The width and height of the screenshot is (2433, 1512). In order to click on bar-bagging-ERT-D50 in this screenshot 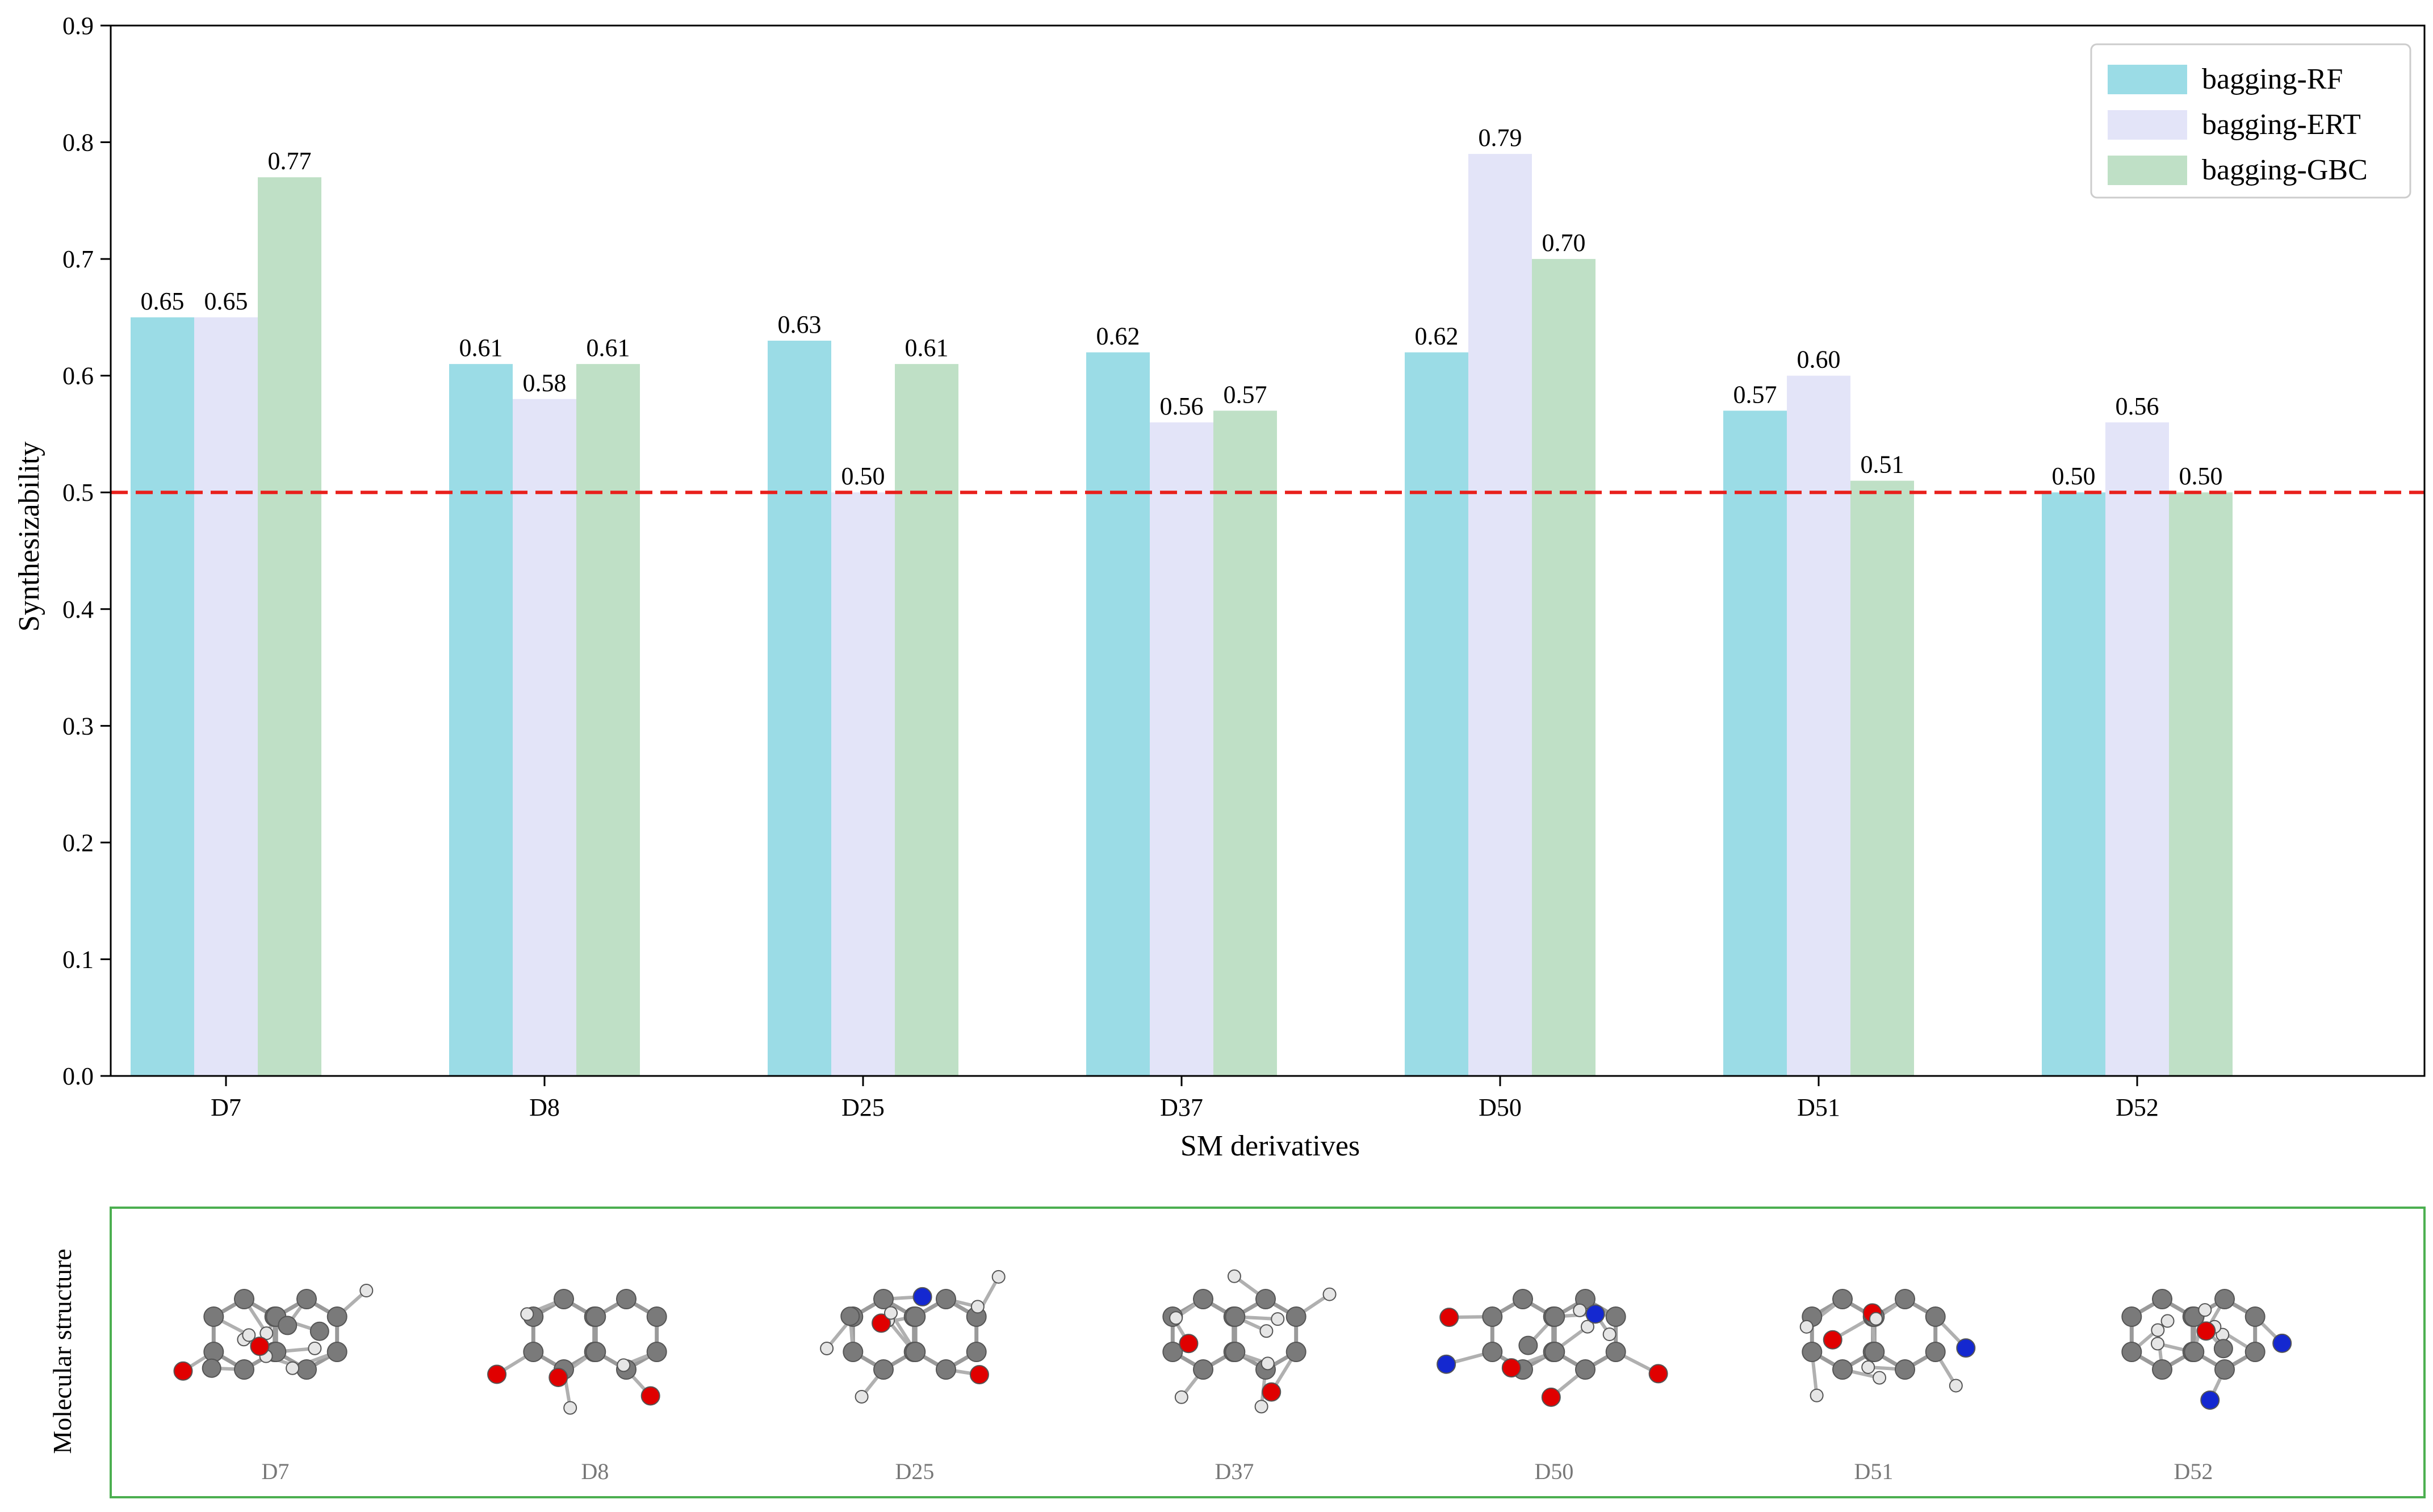, I will do `click(1500, 615)`.